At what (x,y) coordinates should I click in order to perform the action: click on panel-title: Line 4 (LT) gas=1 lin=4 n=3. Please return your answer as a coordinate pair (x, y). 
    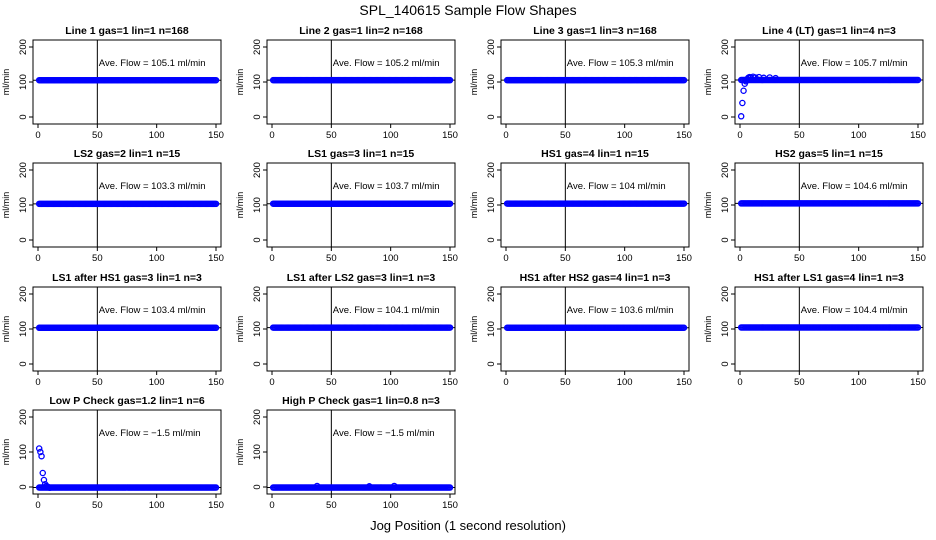
    Looking at the image, I should click on (829, 31).